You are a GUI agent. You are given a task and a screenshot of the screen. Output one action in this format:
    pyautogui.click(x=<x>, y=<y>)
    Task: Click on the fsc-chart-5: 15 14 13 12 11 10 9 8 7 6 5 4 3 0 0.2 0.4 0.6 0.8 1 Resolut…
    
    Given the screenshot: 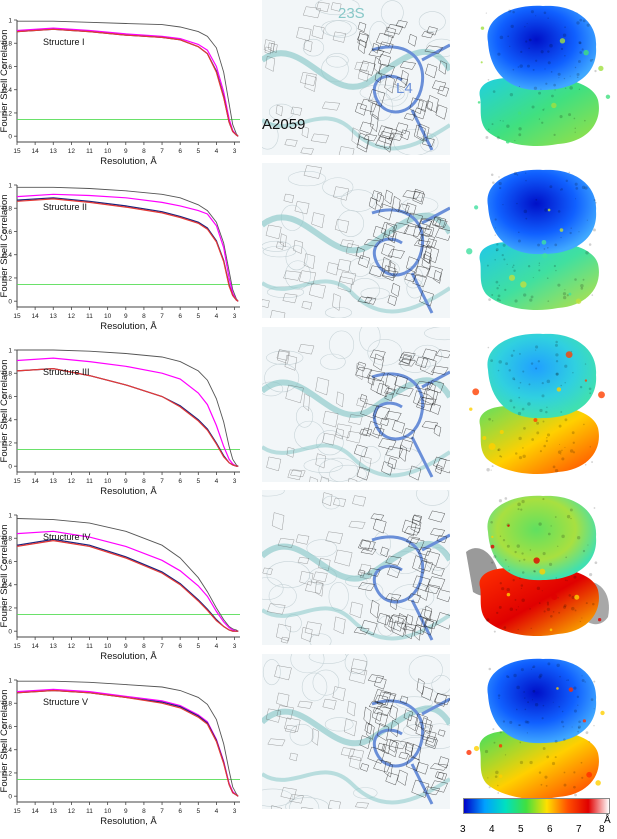 What is the action you would take?
    pyautogui.click(x=120, y=752)
    